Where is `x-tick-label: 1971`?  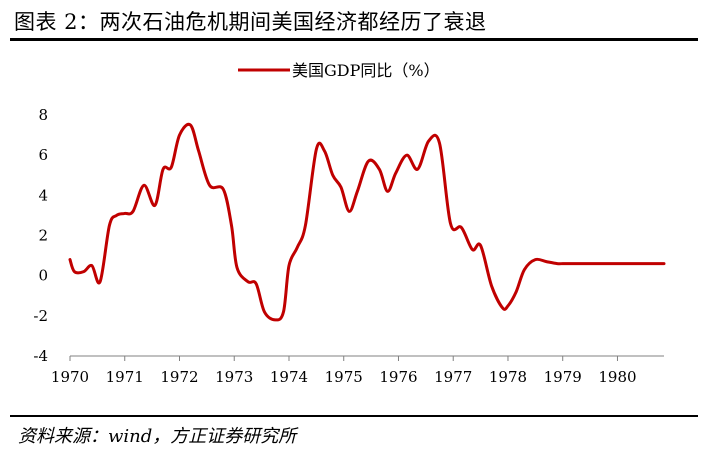
x-tick-label: 1971 is located at coordinates (125, 377).